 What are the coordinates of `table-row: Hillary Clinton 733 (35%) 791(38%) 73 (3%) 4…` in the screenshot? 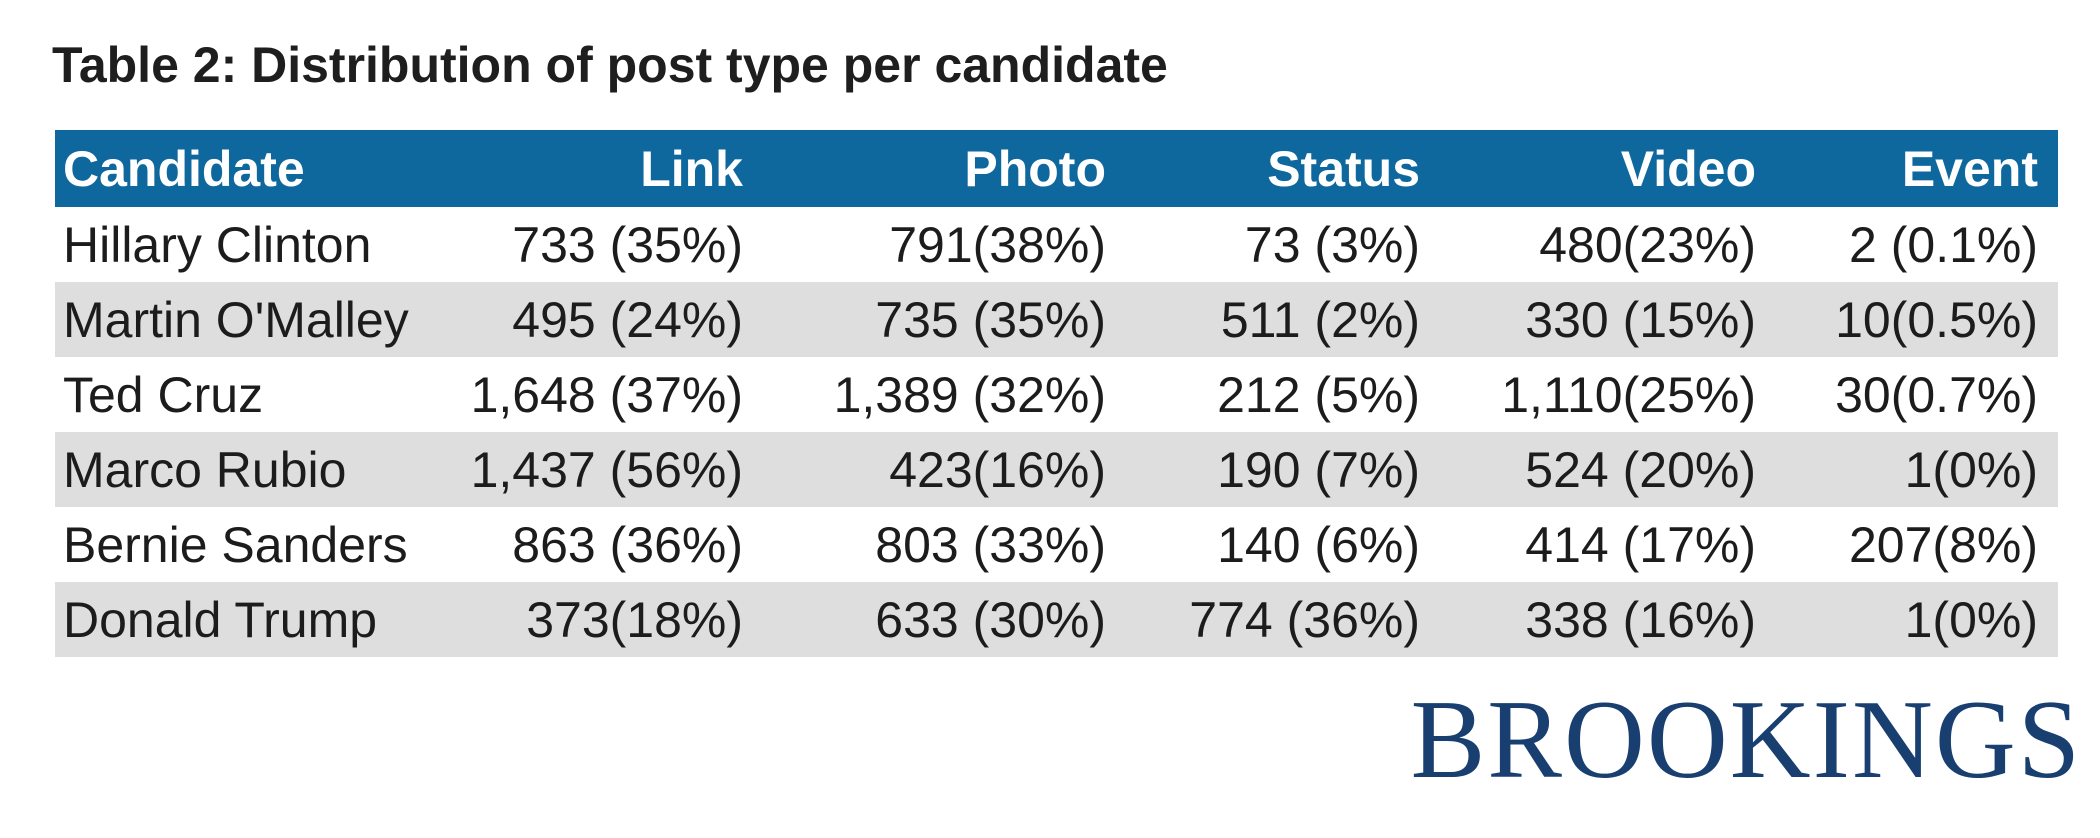 It's located at (1056, 244).